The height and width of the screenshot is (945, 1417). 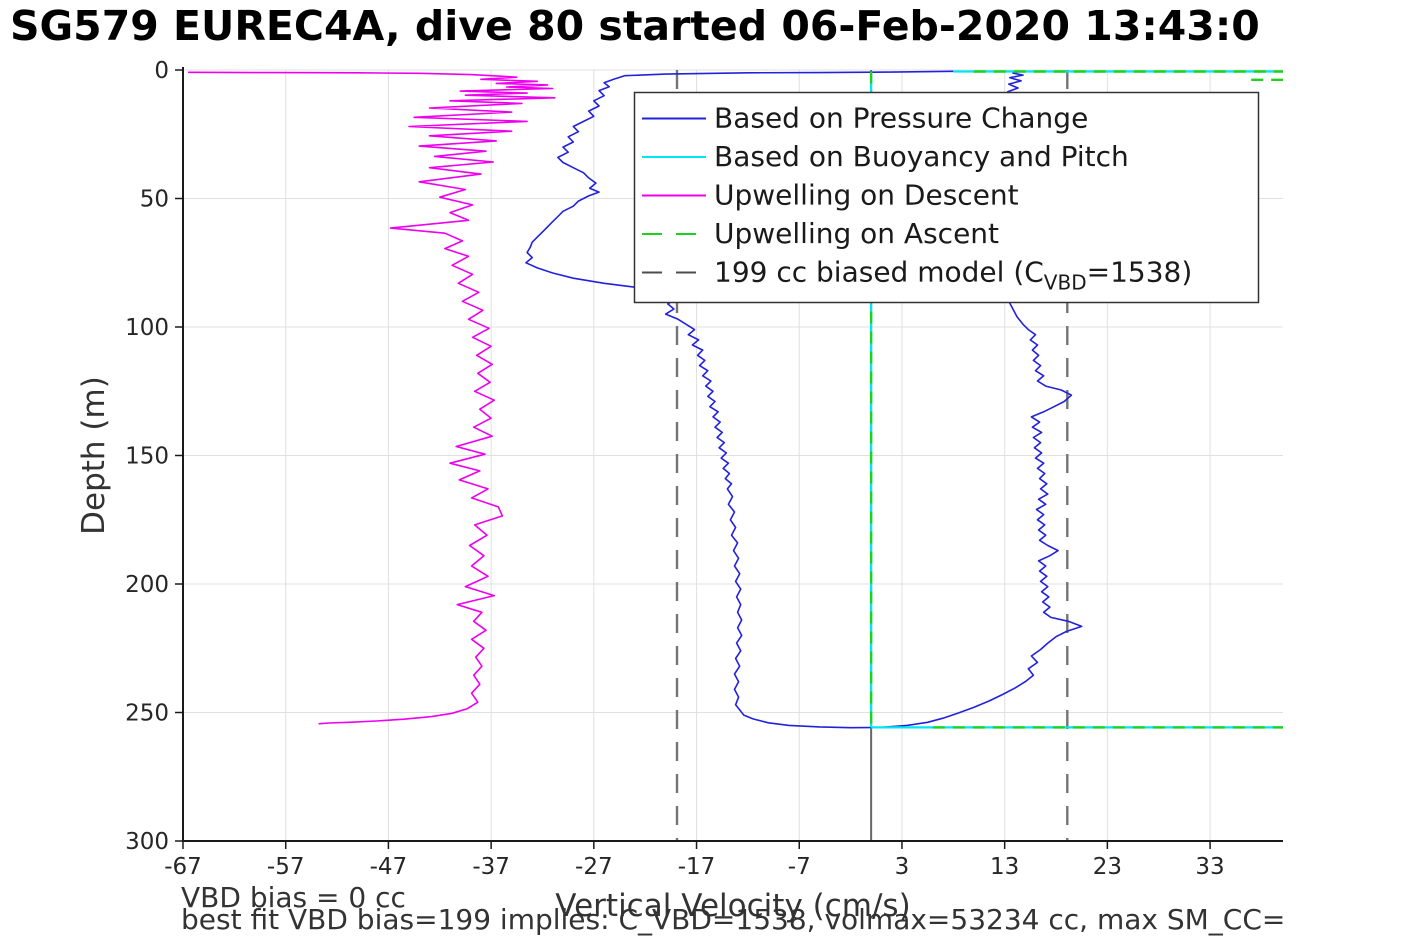 What do you see at coordinates (1004, 867) in the screenshot?
I see `x-tick-label: 13` at bounding box center [1004, 867].